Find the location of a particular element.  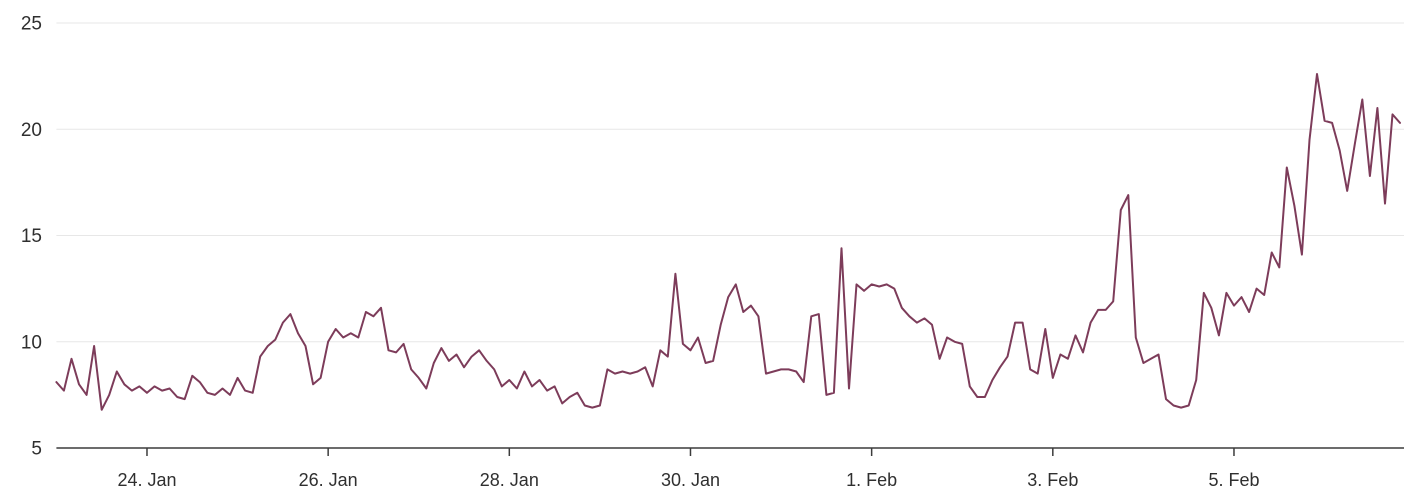

x-axis-tick-label: 24. Jan is located at coordinates (146, 480).